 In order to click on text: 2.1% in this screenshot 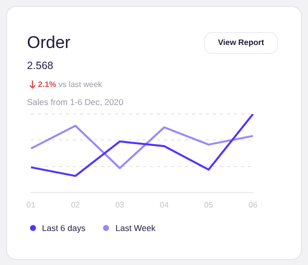, I will do `click(47, 84)`.